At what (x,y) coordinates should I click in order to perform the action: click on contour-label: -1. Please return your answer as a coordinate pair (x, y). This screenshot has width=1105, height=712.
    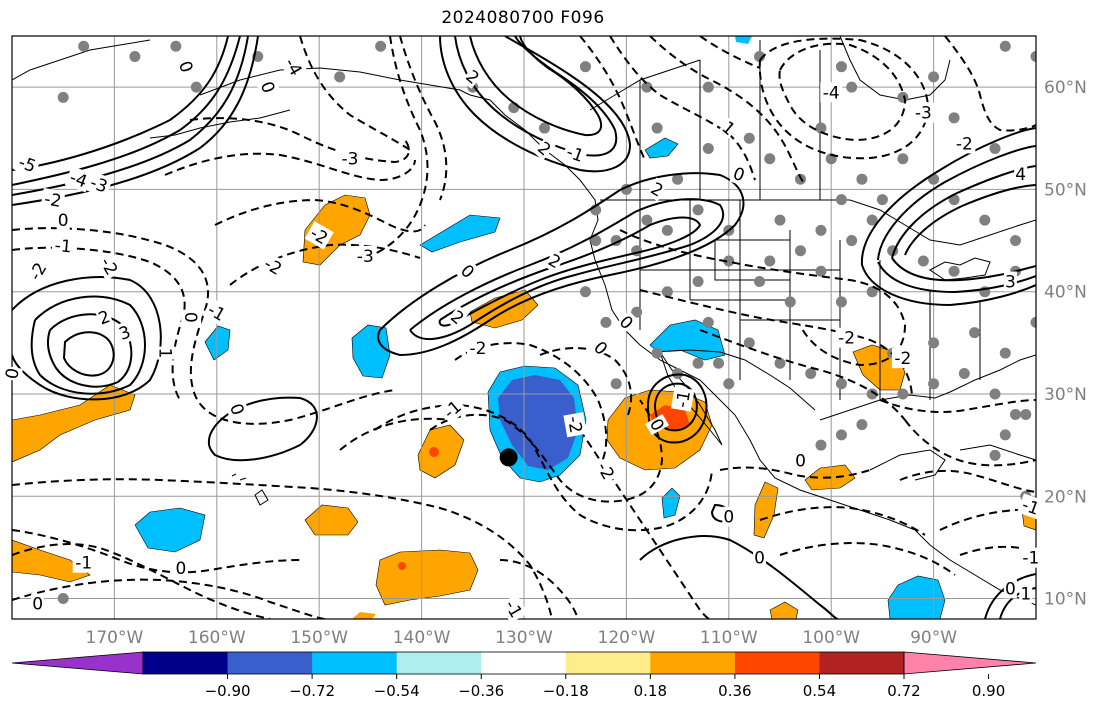
    Looking at the image, I should click on (63, 245).